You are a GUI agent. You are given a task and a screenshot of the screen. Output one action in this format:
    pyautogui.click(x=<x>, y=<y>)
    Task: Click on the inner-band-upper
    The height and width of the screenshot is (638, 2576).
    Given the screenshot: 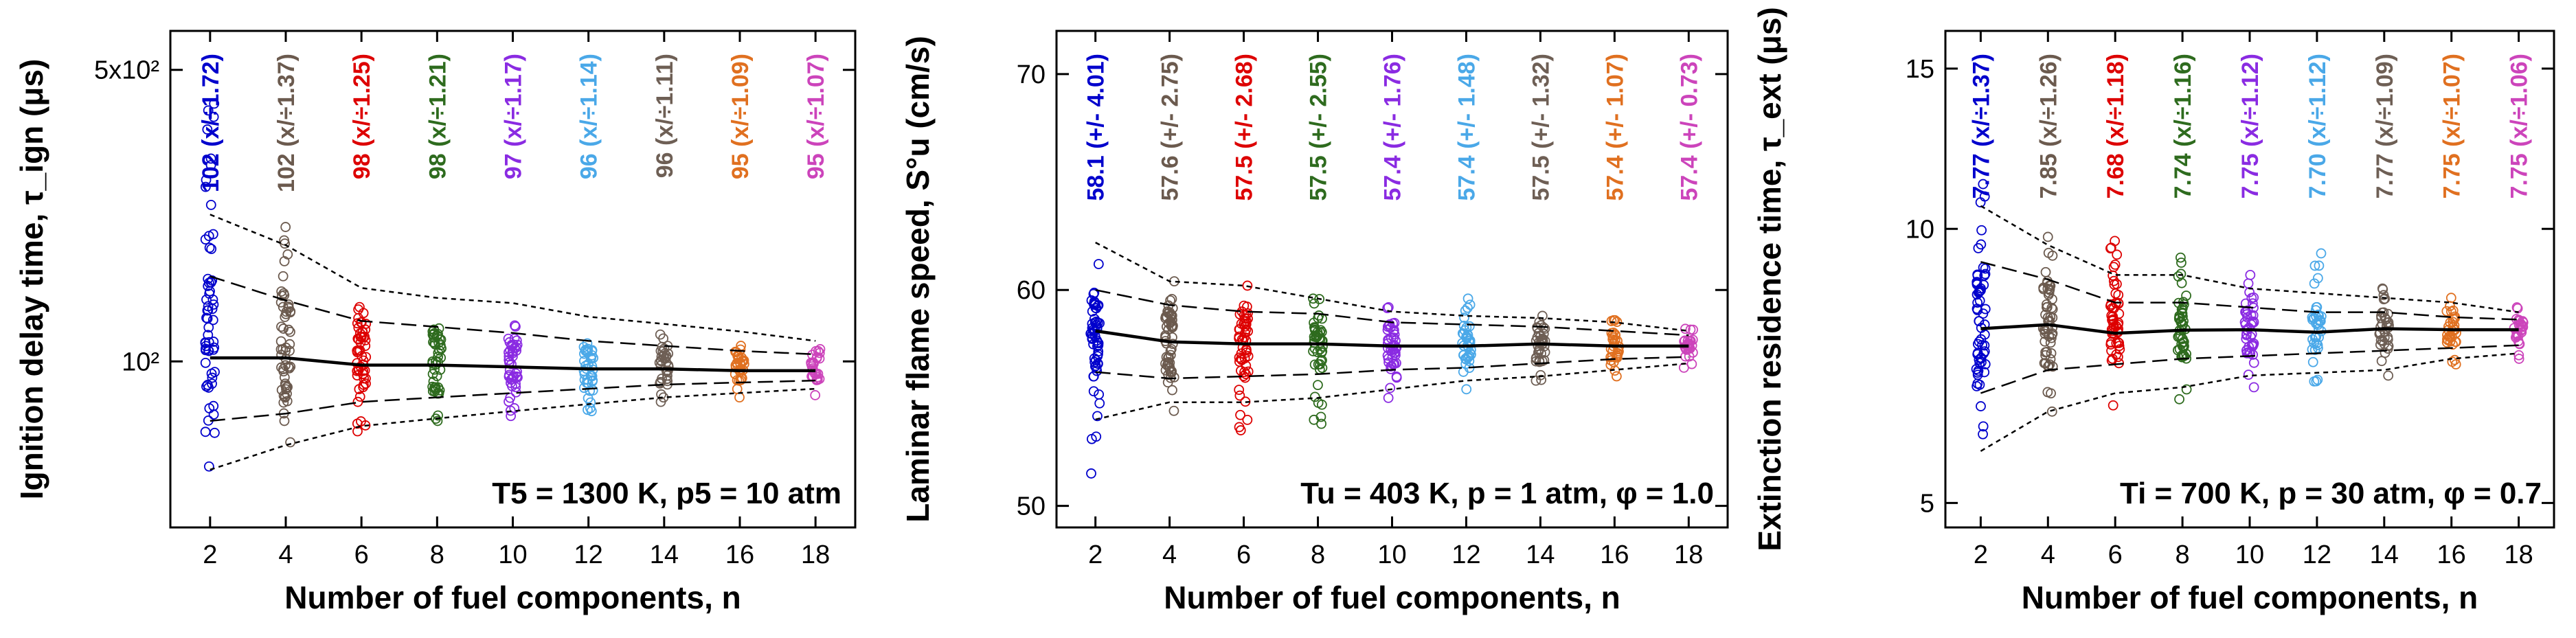 What is the action you would take?
    pyautogui.click(x=513, y=315)
    